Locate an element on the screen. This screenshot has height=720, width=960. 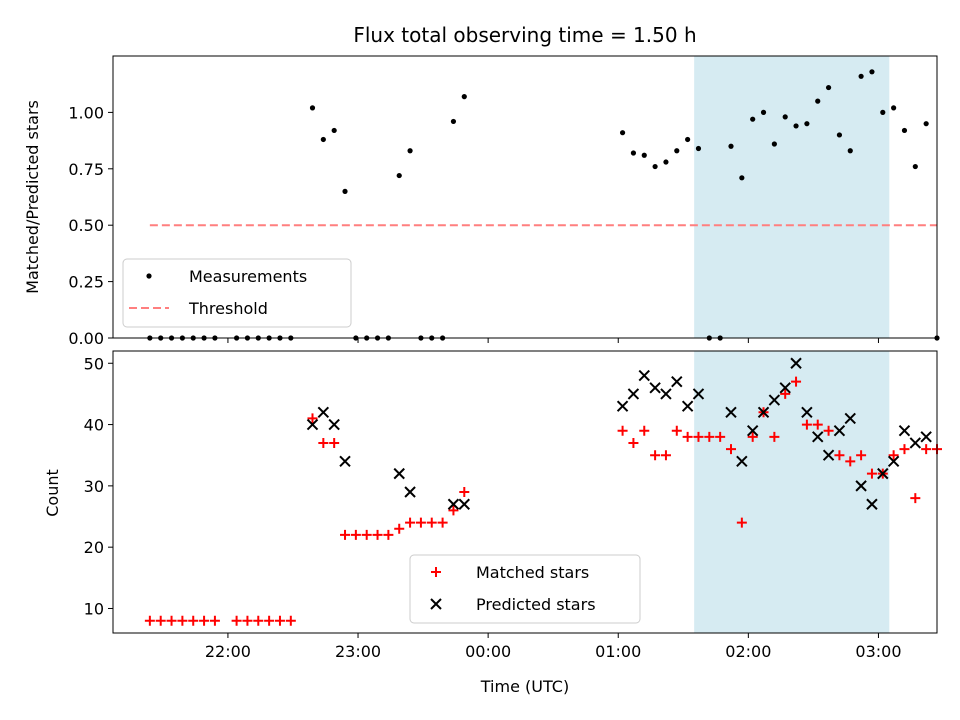
legend: Measurements Threshold is located at coordinates (237, 293).